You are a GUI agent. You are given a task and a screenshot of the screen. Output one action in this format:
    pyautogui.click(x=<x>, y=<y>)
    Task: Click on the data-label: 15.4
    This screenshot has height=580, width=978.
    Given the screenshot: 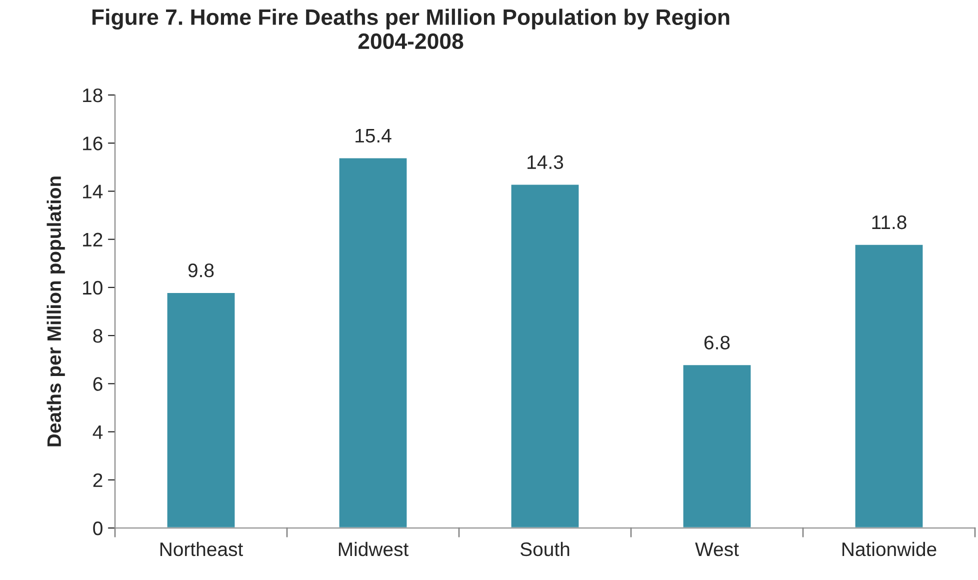 What is the action you would take?
    pyautogui.click(x=374, y=136)
    